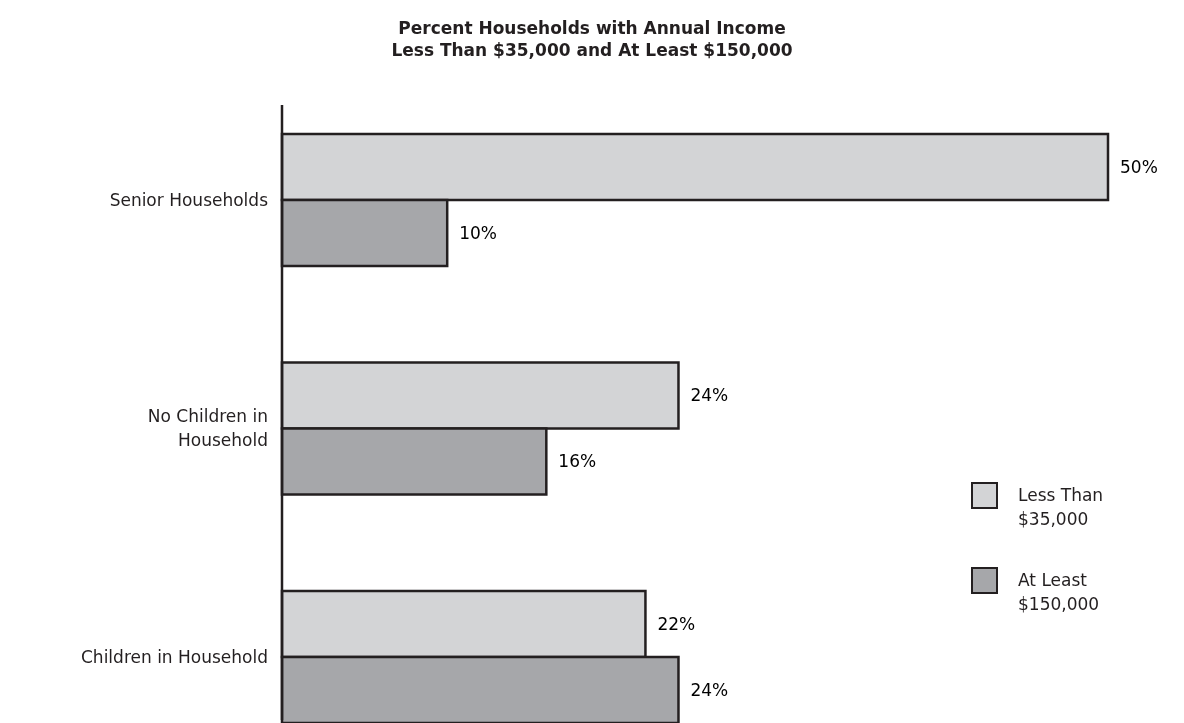 The width and height of the screenshot is (1184, 723). I want to click on chart-title: Percent Households with Annual Income Less Than $35,000 and At Least $150,000, so click(592, 39).